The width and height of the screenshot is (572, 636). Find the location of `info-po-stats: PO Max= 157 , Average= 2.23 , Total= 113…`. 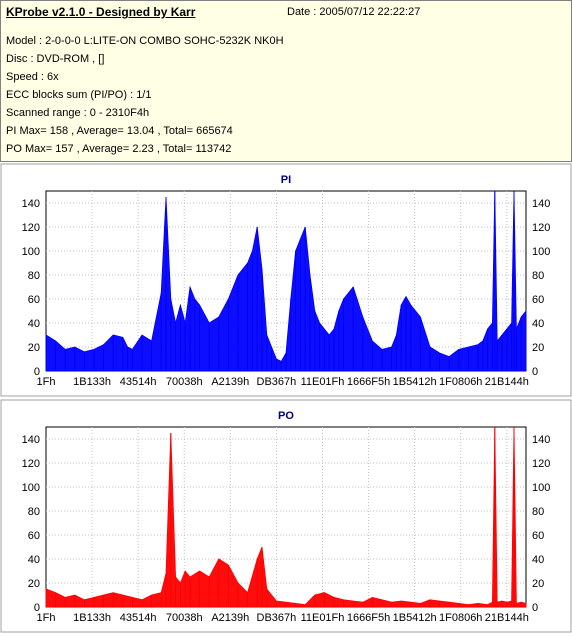

info-po-stats: PO Max= 157 , Average= 2.23 , Total= 113… is located at coordinates (119, 149).